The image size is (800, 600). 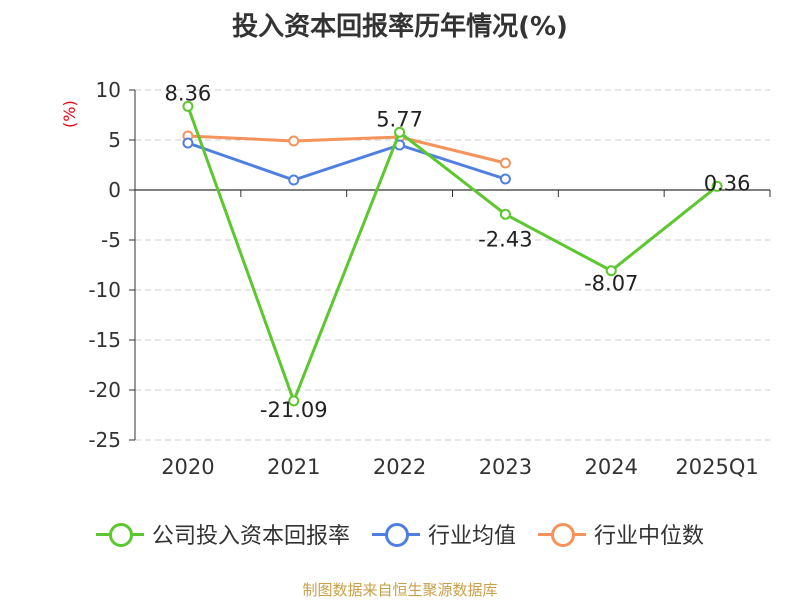 I want to click on legend-marker-average, so click(x=395, y=534).